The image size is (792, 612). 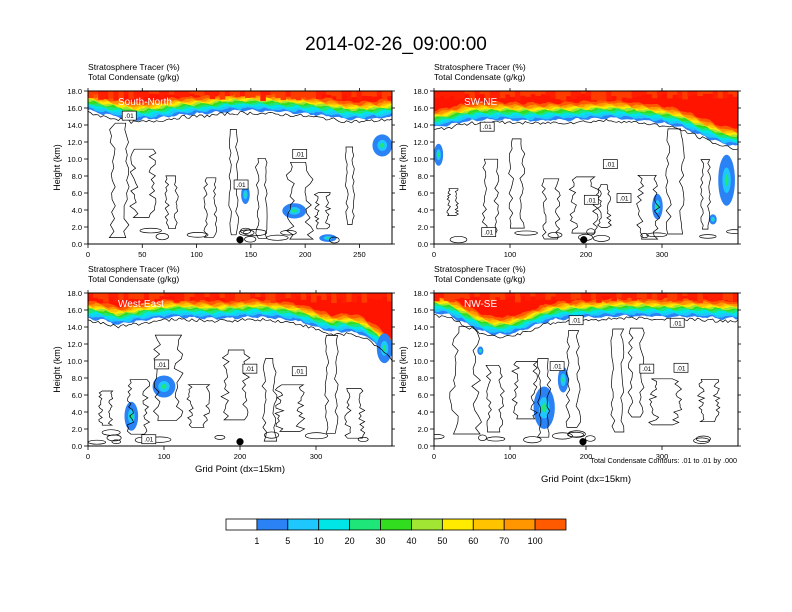 What do you see at coordinates (134, 269) in the screenshot?
I see `subtitle-stratosphere-tracer: Stratosphere Tracer (%)` at bounding box center [134, 269].